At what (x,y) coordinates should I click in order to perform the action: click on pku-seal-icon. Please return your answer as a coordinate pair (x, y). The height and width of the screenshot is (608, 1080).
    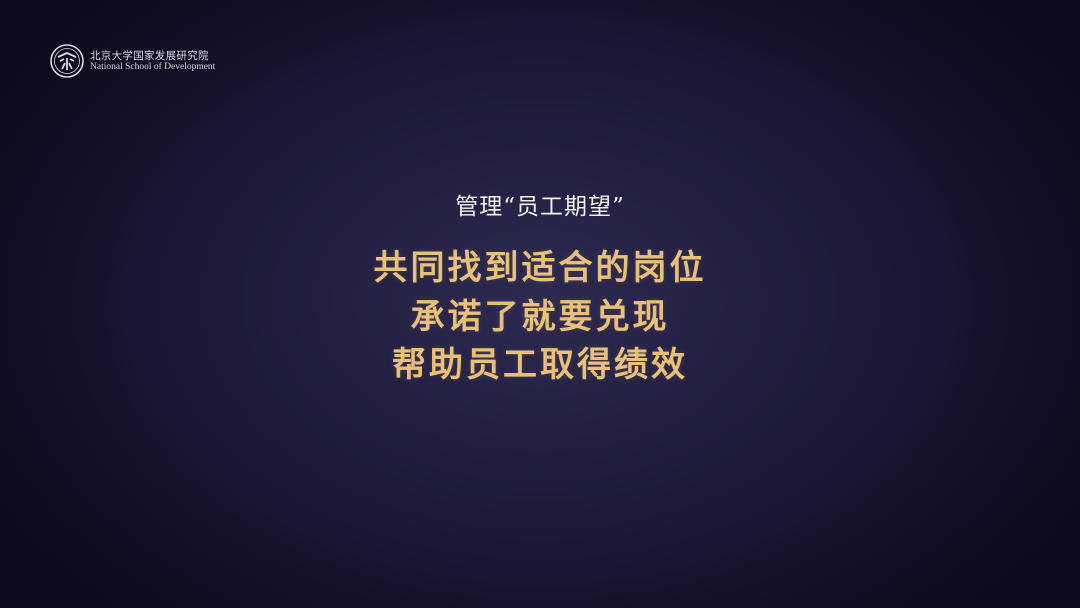
    Looking at the image, I should click on (67, 61).